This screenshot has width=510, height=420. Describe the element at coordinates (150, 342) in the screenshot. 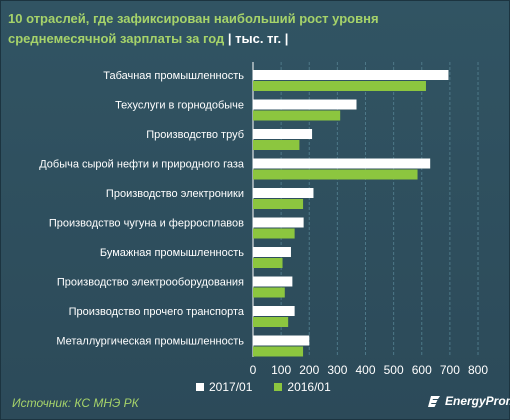

I see `category-label-9: Металлургическая промышленность` at that location.